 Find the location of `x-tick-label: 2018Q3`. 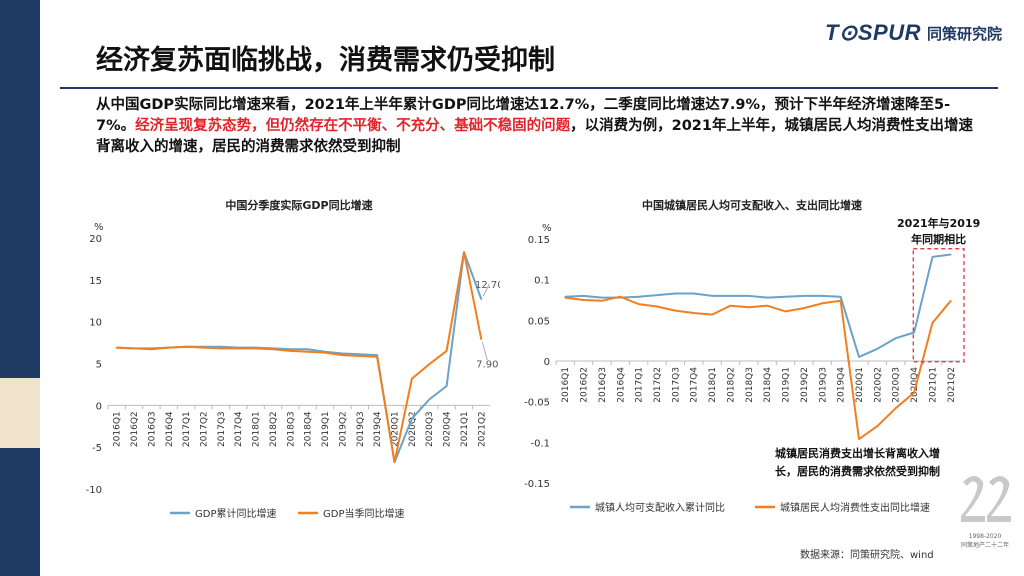

x-tick-label: 2018Q3 is located at coordinates (291, 429).